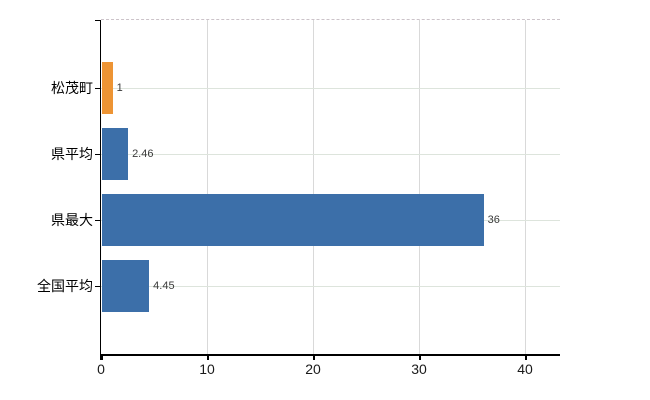  I want to click on y-axis-top-tick, so click(98, 20).